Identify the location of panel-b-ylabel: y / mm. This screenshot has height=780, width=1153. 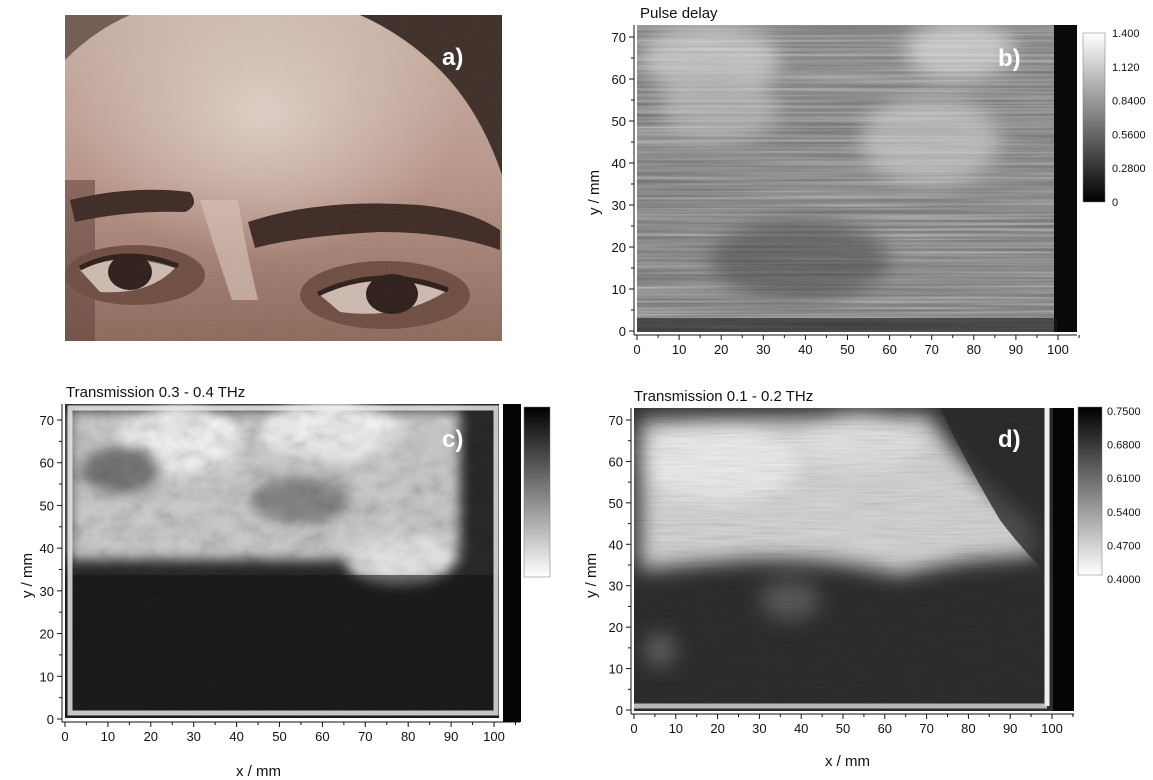
(594, 192).